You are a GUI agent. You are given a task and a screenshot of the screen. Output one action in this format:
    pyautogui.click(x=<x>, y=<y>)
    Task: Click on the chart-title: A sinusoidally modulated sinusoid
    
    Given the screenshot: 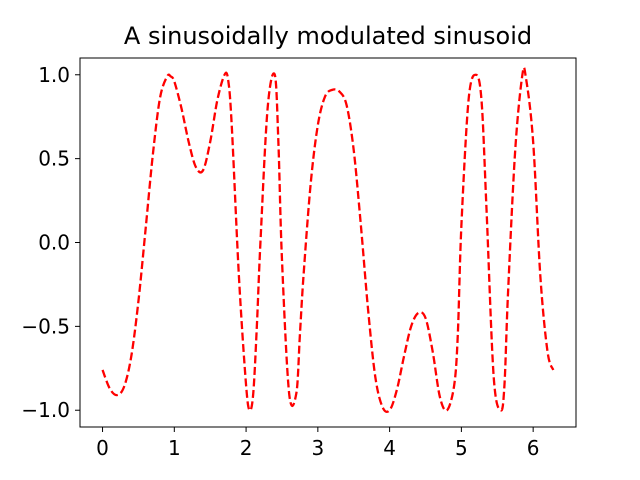 What is the action you would take?
    pyautogui.click(x=328, y=36)
    